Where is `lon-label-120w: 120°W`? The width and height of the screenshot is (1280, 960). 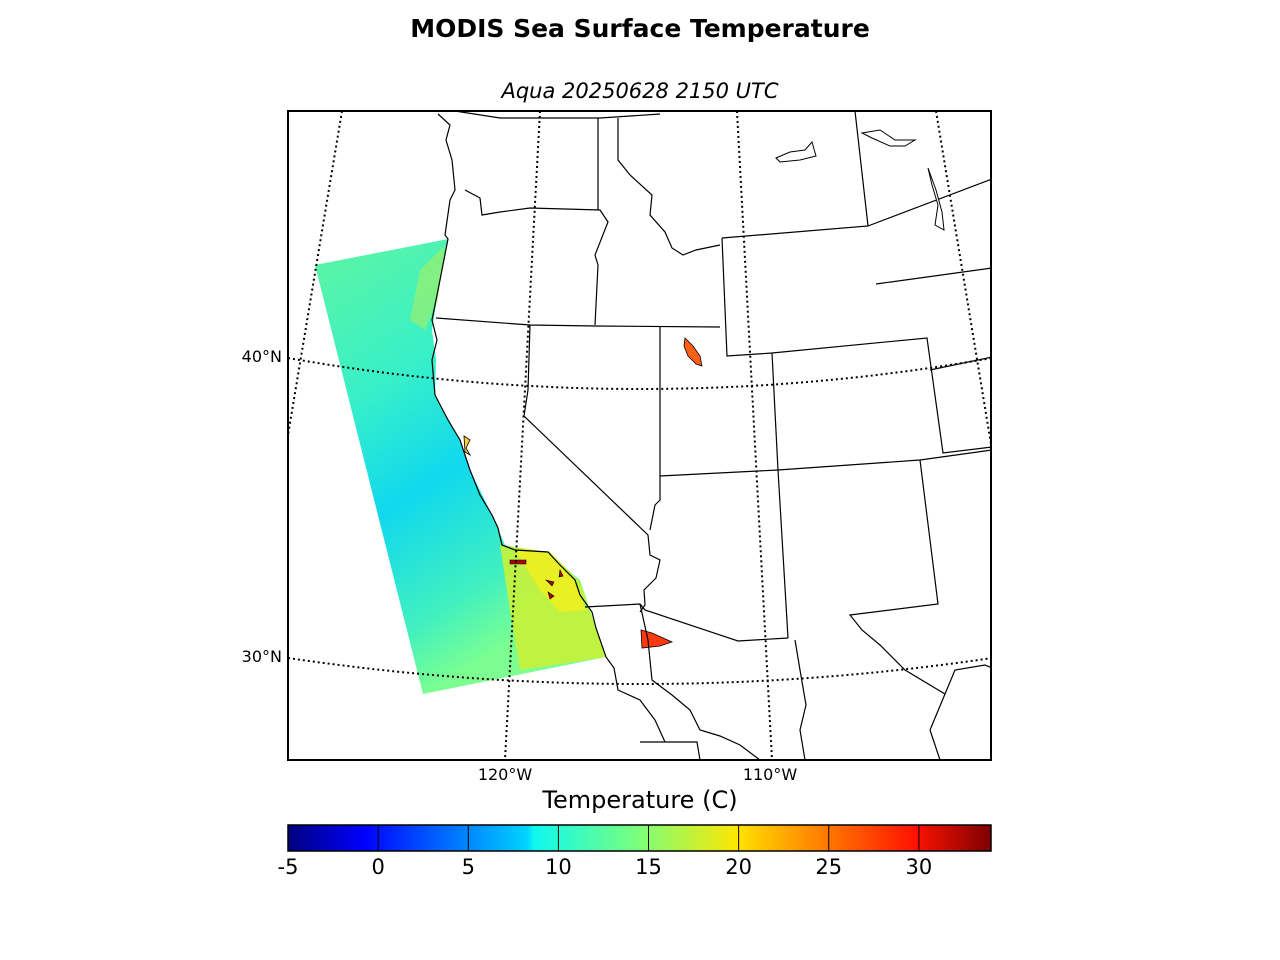
lon-label-120w: 120°W is located at coordinates (505, 774).